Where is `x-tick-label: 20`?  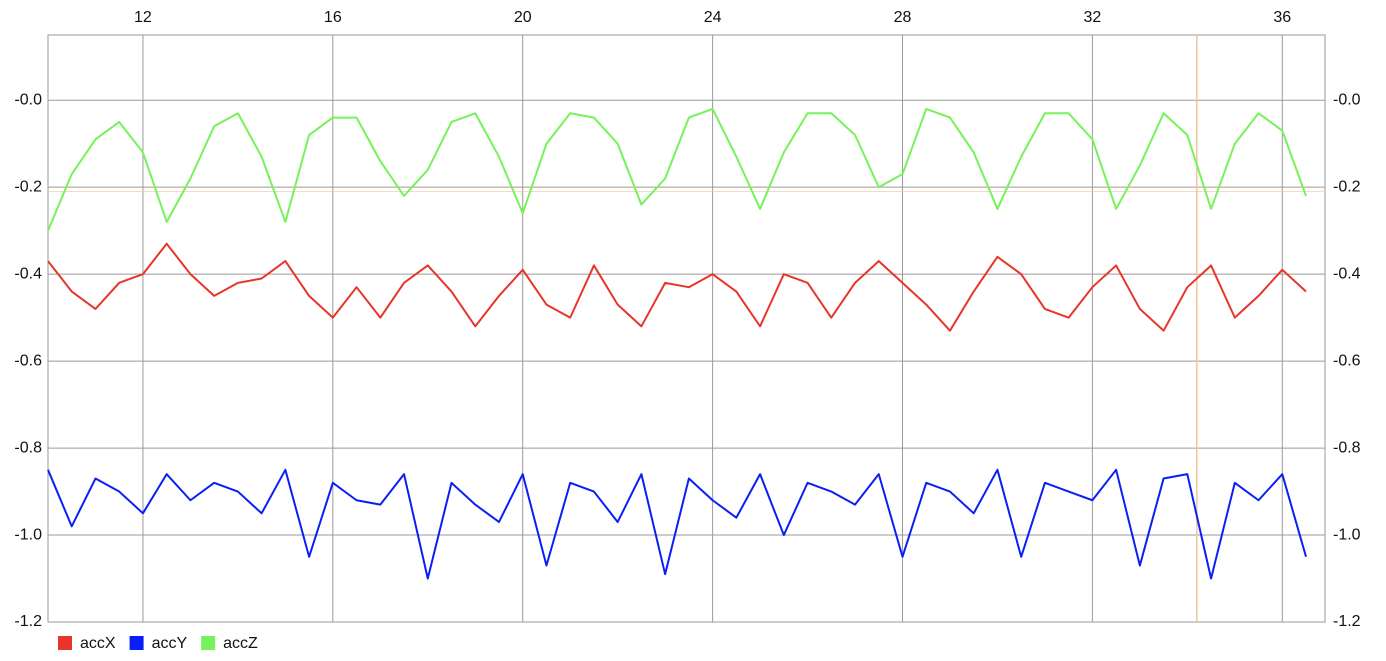
x-tick-label: 20 is located at coordinates (523, 17).